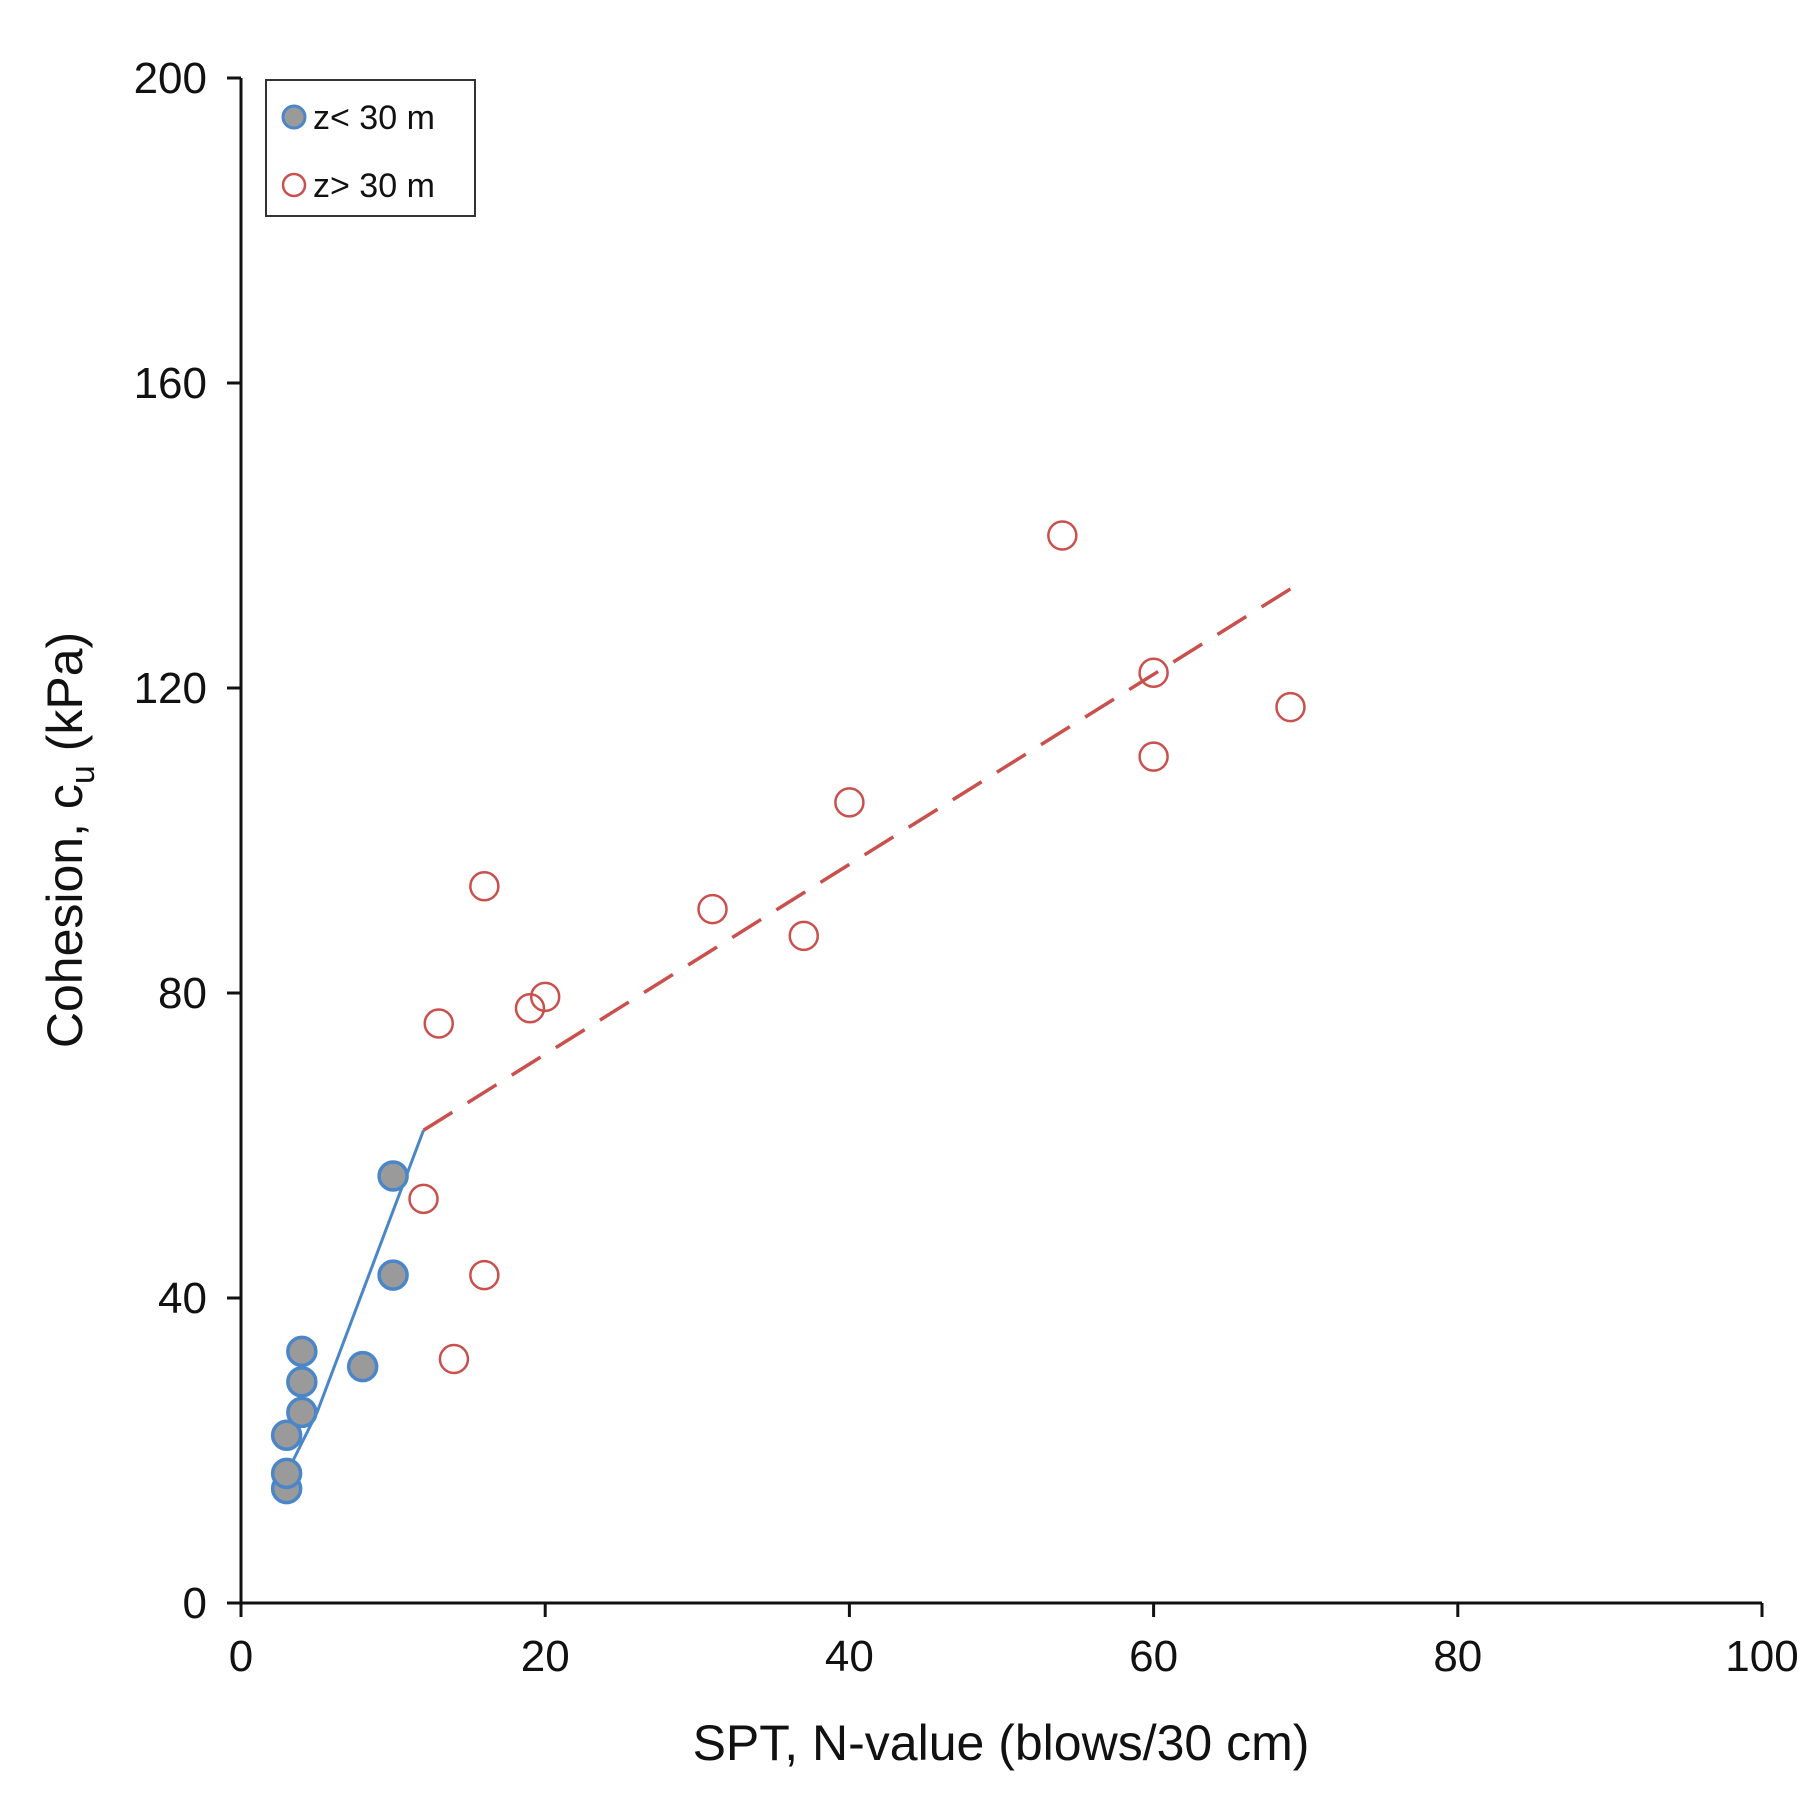 The height and width of the screenshot is (1804, 1817). What do you see at coordinates (241, 1656) in the screenshot?
I see `x-tick-label: 0` at bounding box center [241, 1656].